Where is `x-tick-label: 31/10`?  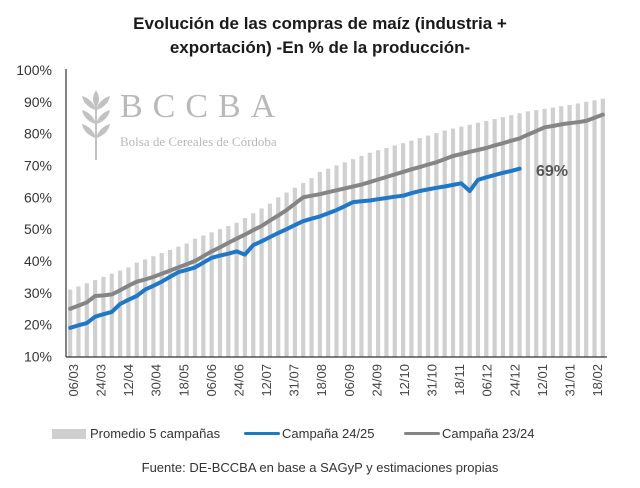
x-tick-label: 31/10 is located at coordinates (432, 380).